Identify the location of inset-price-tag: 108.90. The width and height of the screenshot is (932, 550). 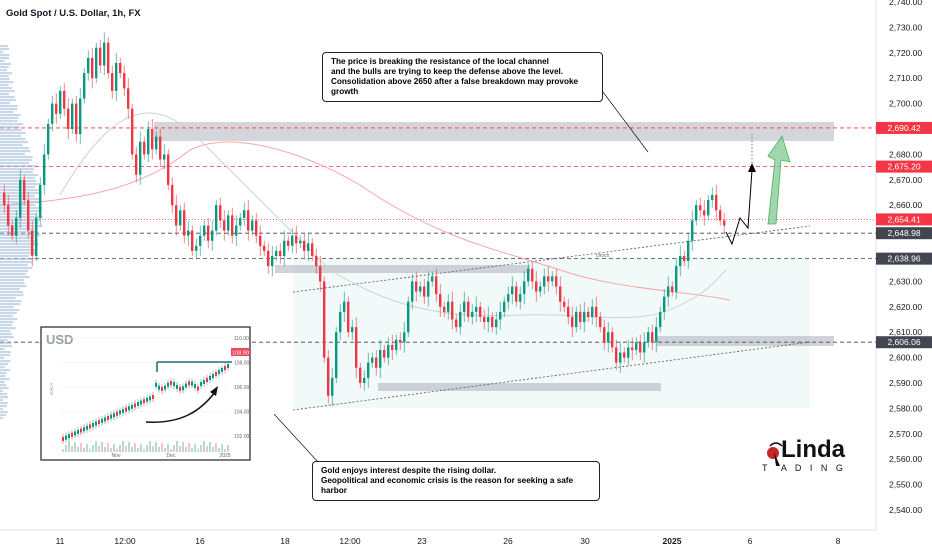
(240, 354).